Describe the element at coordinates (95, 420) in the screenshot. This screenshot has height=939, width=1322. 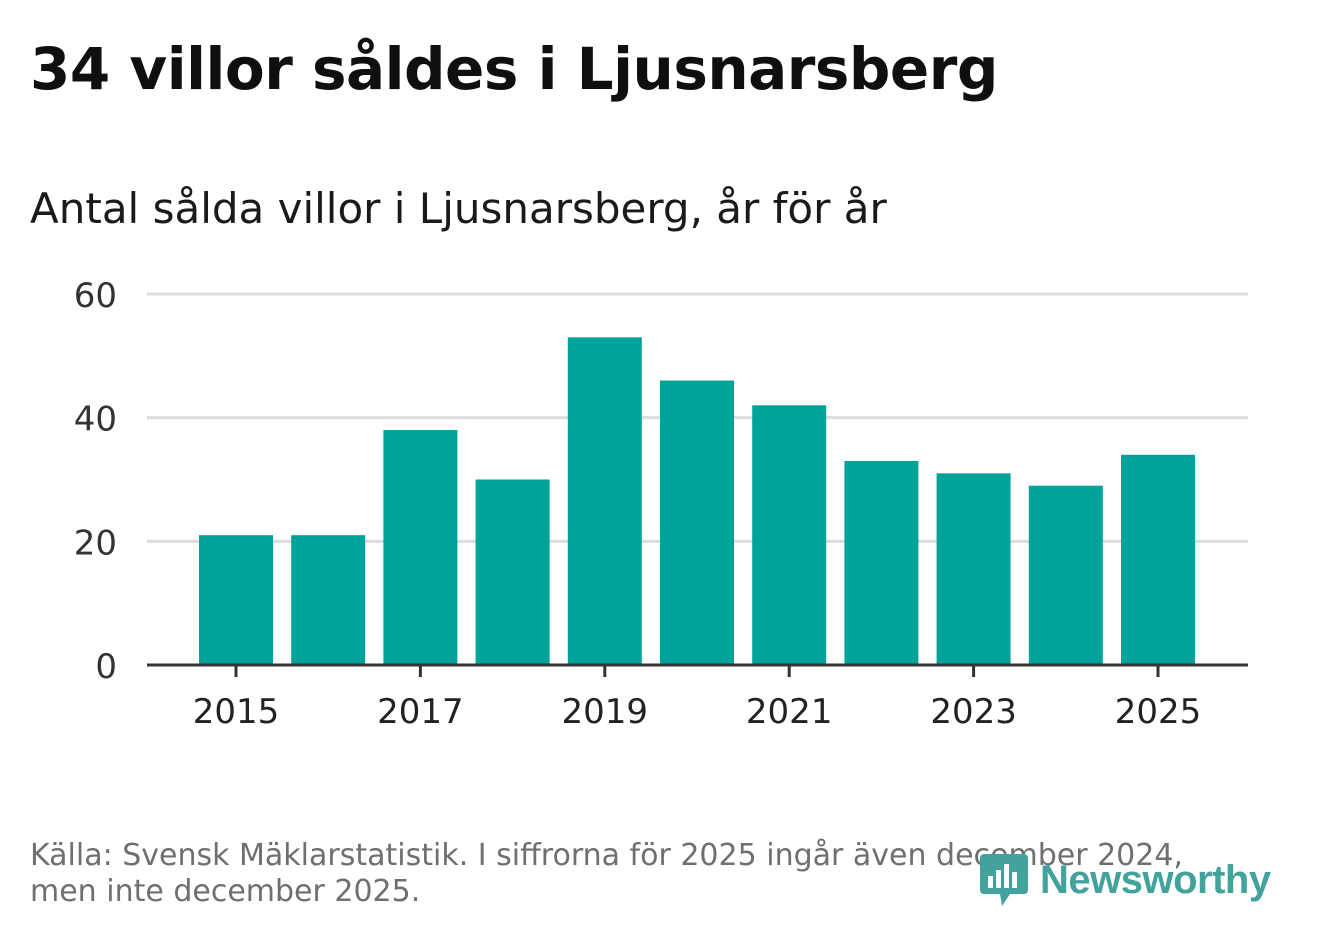
I see `y-tick-label: 40` at that location.